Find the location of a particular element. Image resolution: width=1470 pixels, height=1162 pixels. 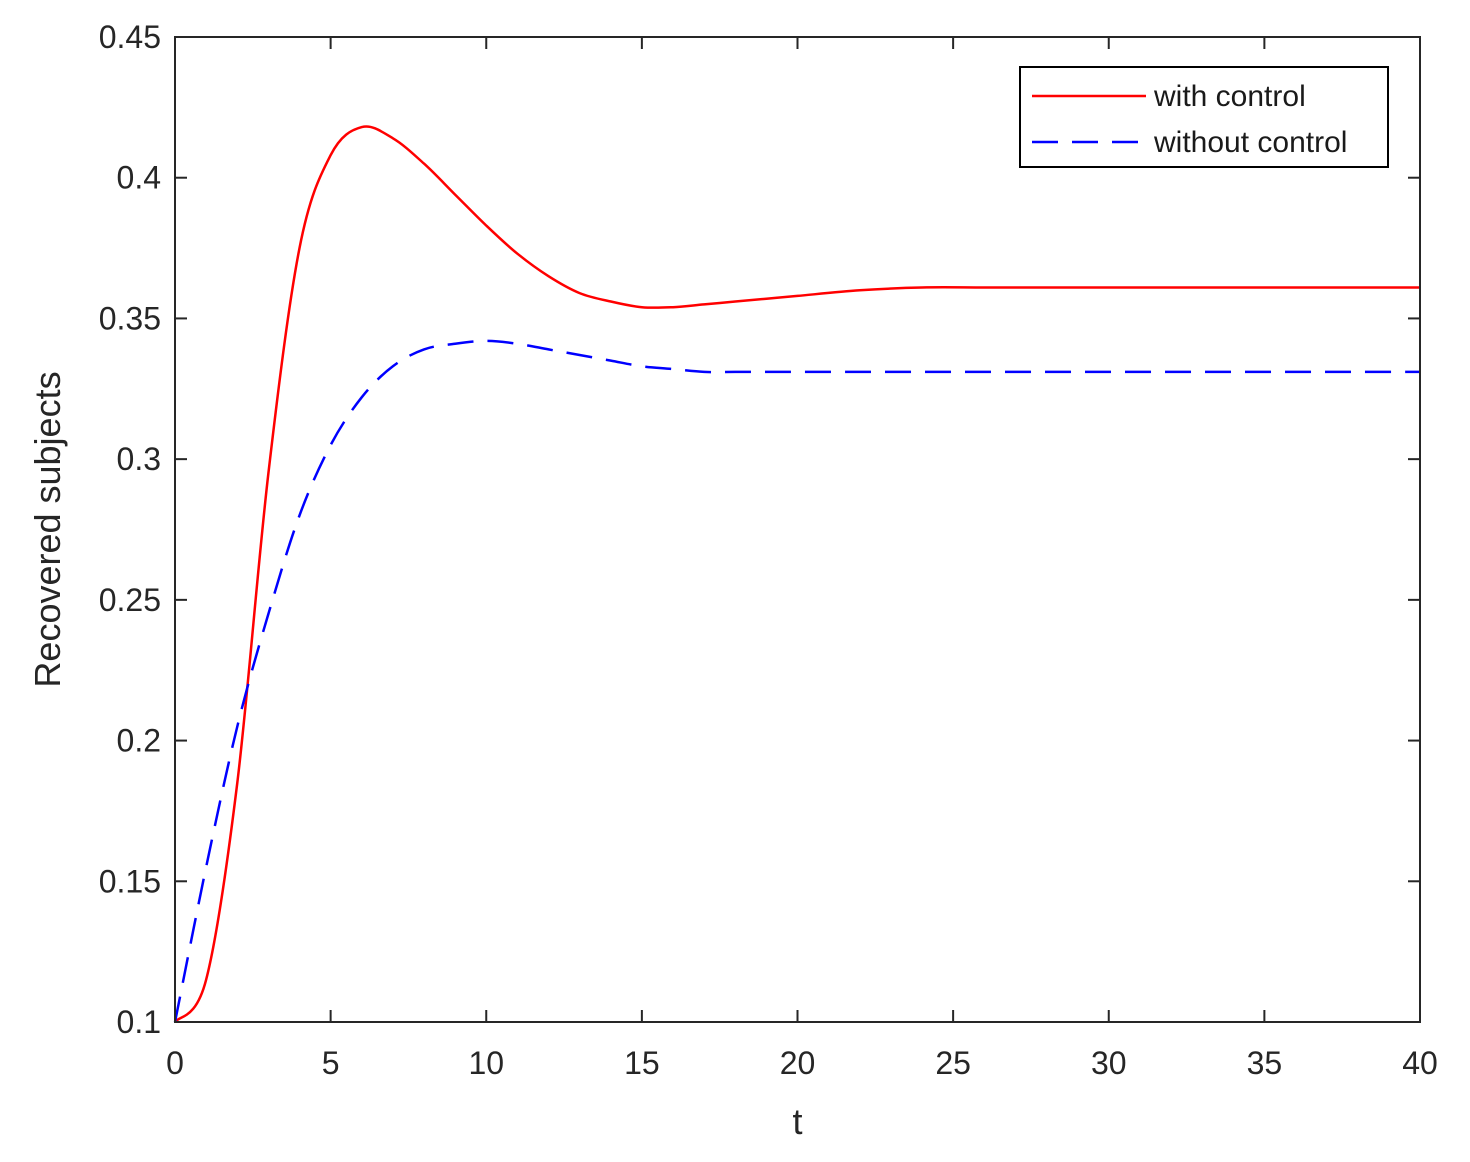

y-tick-label: 0.4 is located at coordinates (139, 178).